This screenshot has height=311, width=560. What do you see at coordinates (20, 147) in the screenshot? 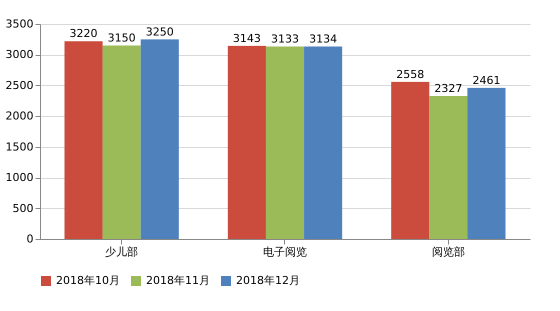
I see `y-tick-label: 1500` at bounding box center [20, 147].